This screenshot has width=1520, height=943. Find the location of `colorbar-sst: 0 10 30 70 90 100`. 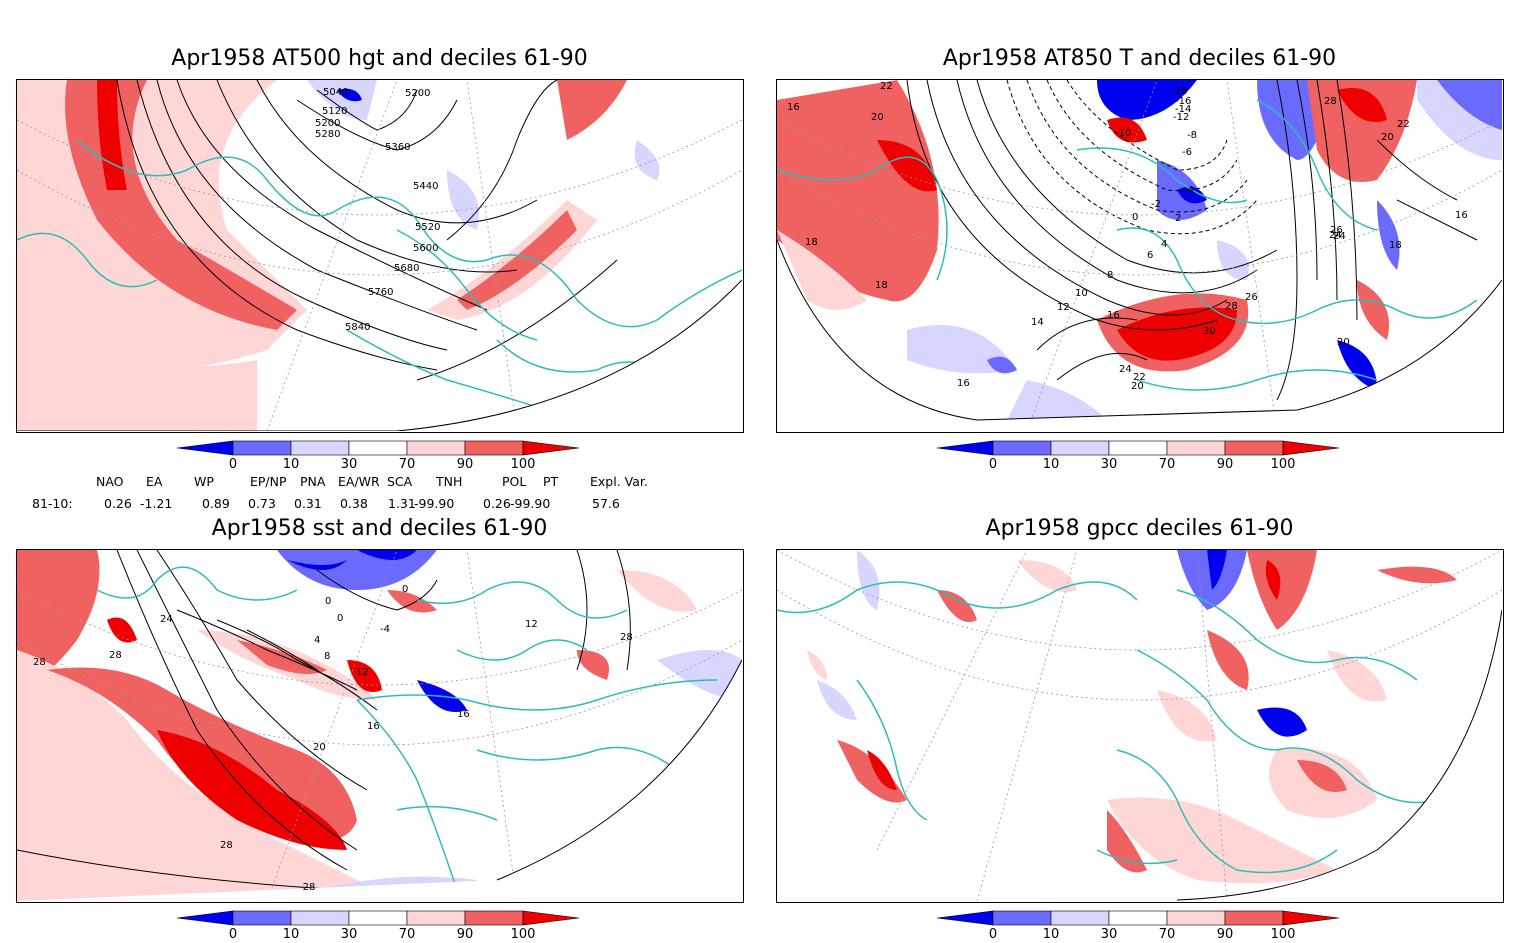

colorbar-sst: 0 10 30 70 90 100 is located at coordinates (380, 925).